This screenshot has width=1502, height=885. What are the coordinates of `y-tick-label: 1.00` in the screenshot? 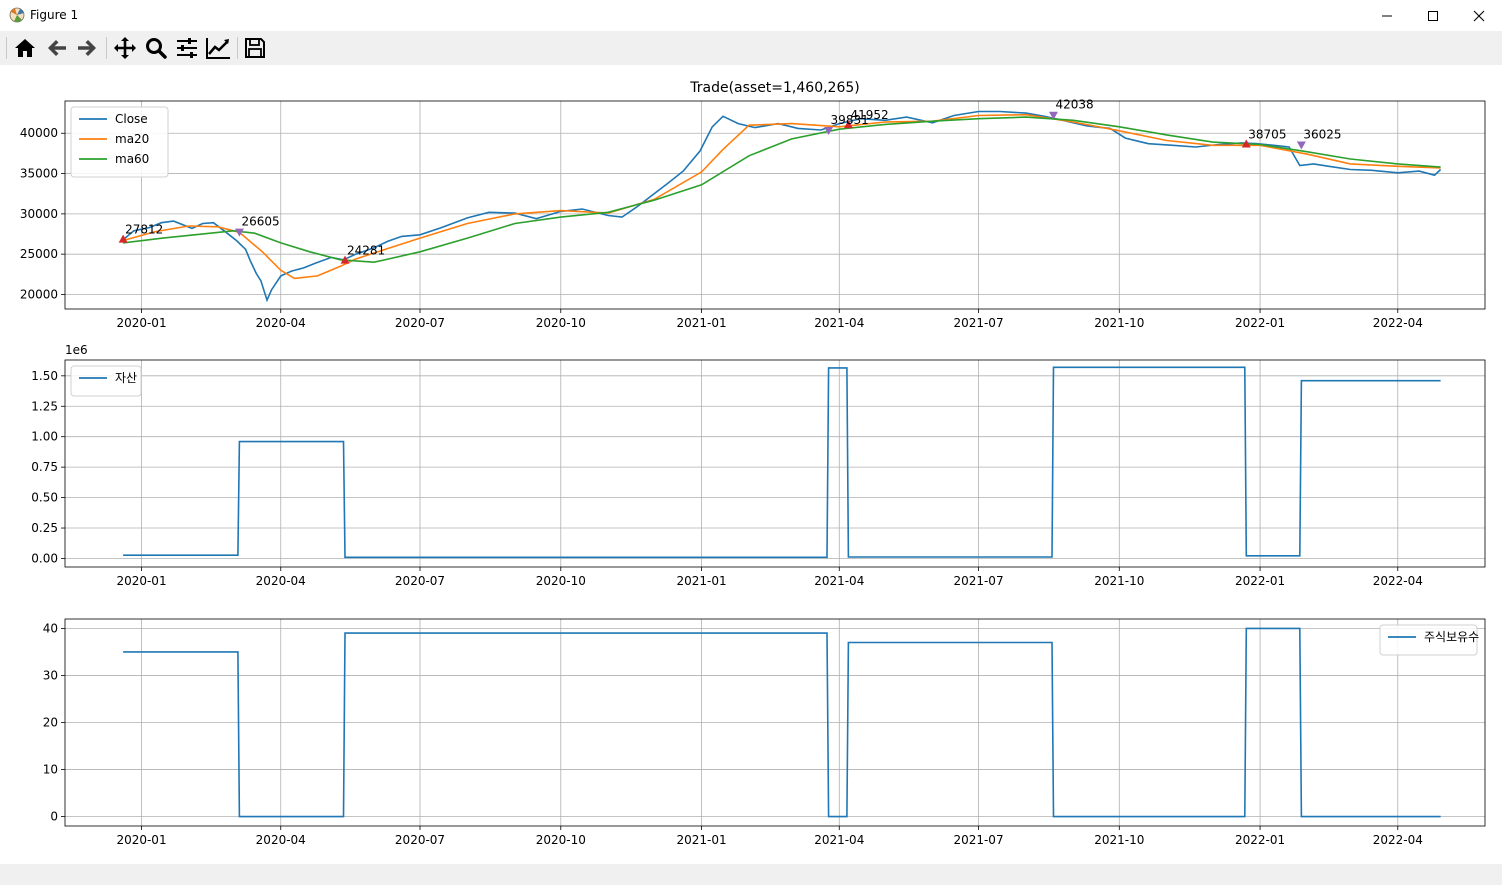 It's located at (44, 437).